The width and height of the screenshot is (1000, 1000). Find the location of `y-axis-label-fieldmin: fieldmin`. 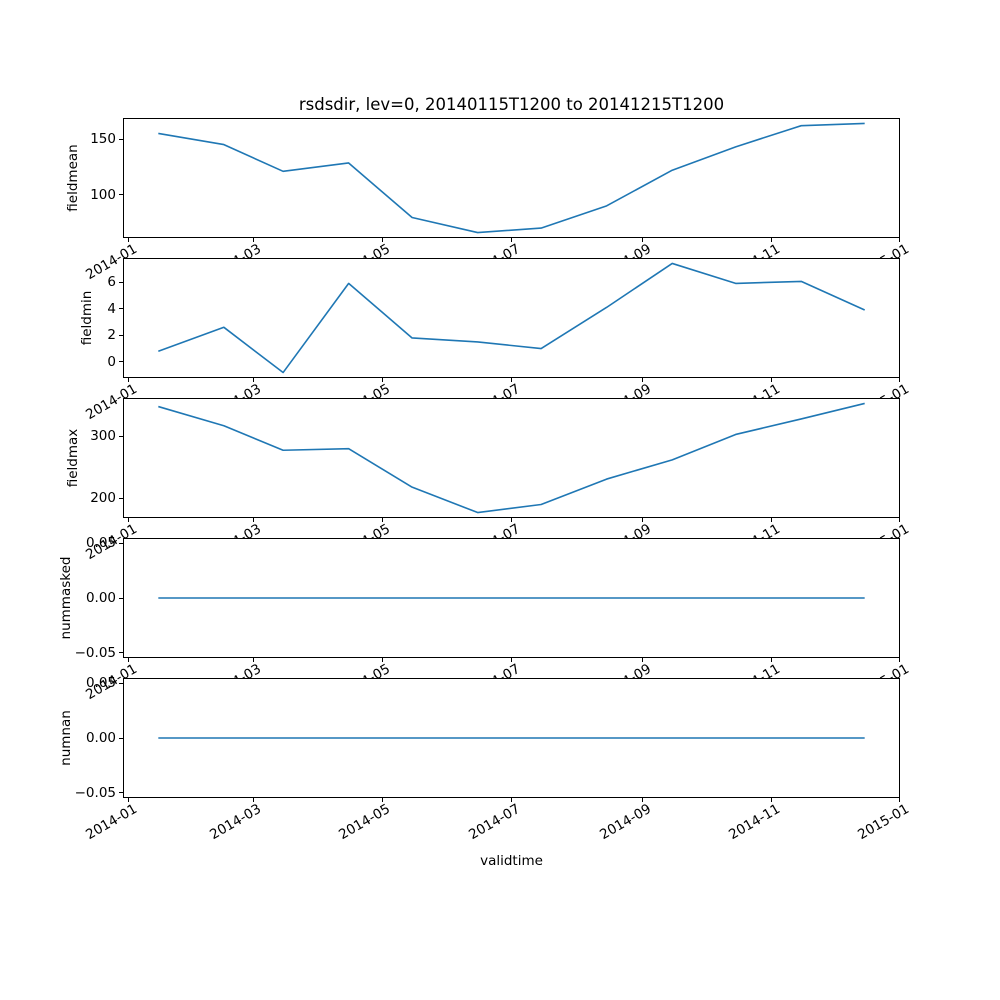

y-axis-label-fieldmin: fieldmin is located at coordinates (87, 318).